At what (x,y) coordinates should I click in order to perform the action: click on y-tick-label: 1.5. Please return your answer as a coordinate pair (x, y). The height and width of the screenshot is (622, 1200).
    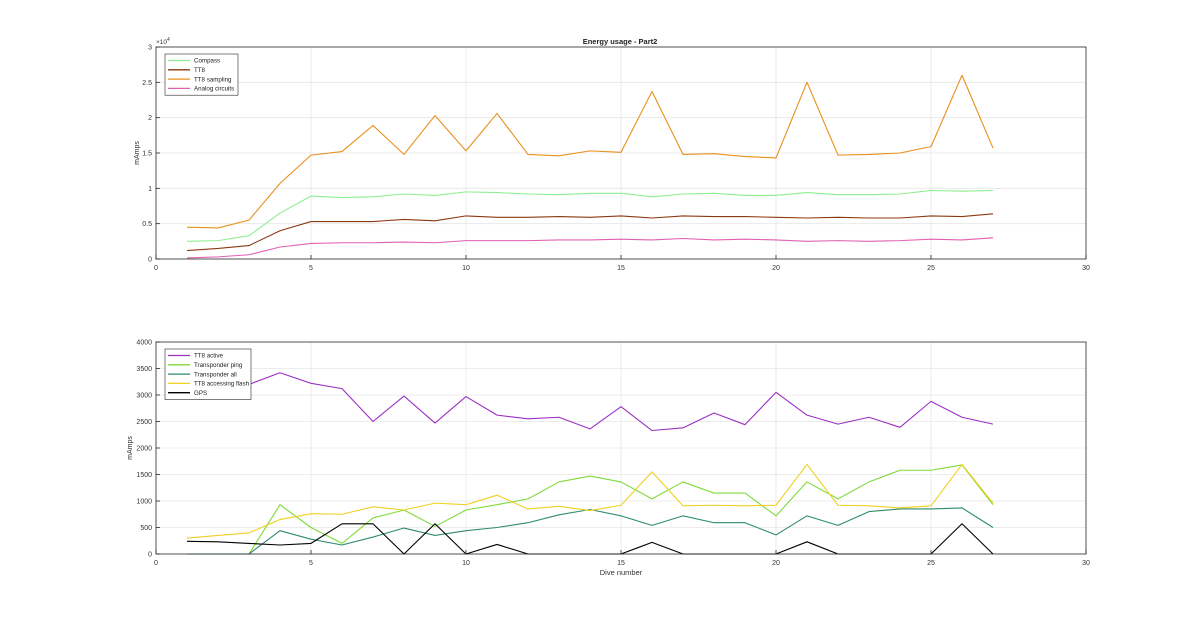
    Looking at the image, I should click on (147, 154).